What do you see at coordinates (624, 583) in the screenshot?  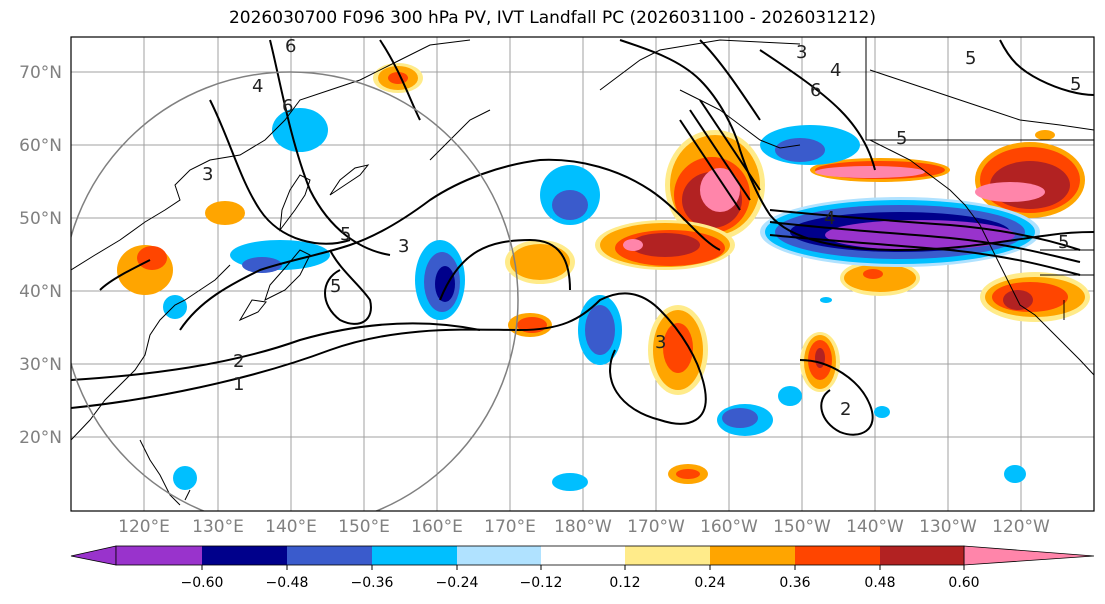 I see `colorbar-label: 0.12` at bounding box center [624, 583].